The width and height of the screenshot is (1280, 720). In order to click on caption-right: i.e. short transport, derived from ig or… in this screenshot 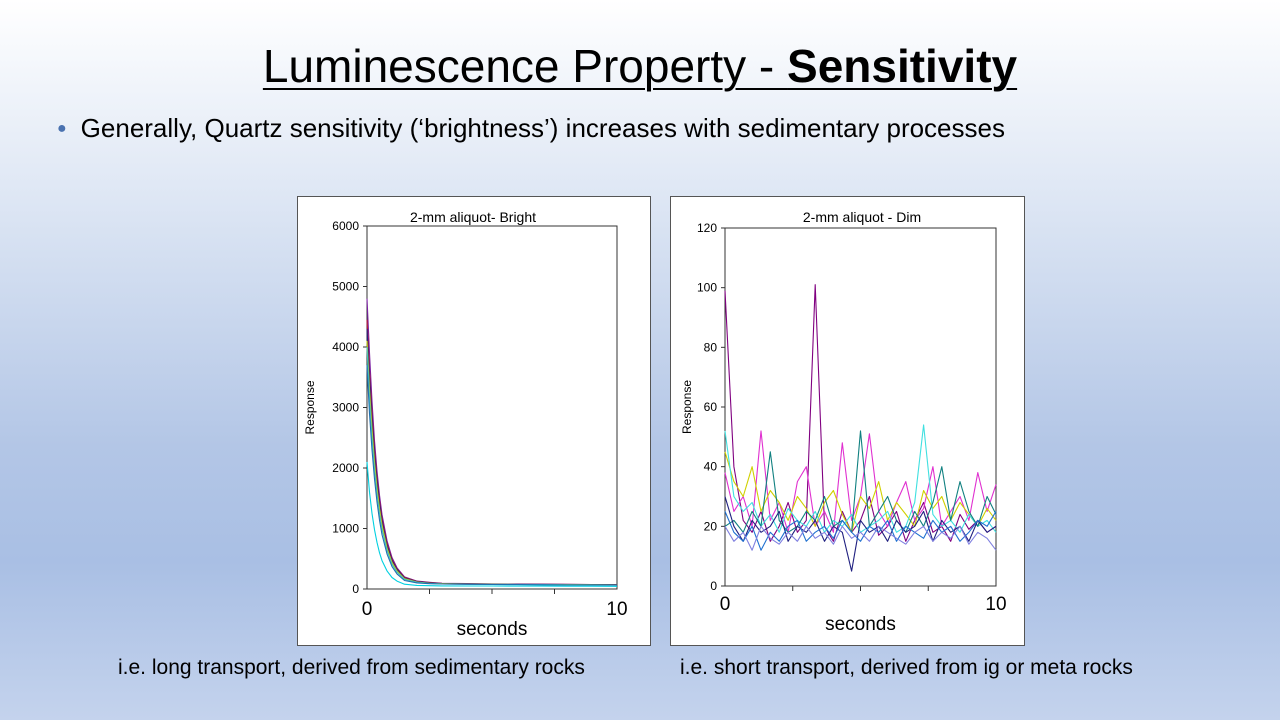, I will do `click(906, 667)`.